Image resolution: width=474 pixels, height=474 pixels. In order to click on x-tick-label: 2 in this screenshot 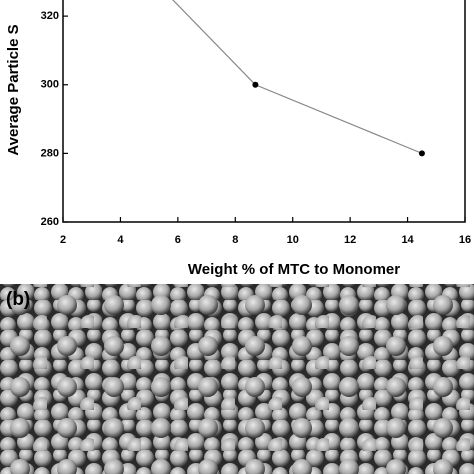, I will do `click(63, 240)`.